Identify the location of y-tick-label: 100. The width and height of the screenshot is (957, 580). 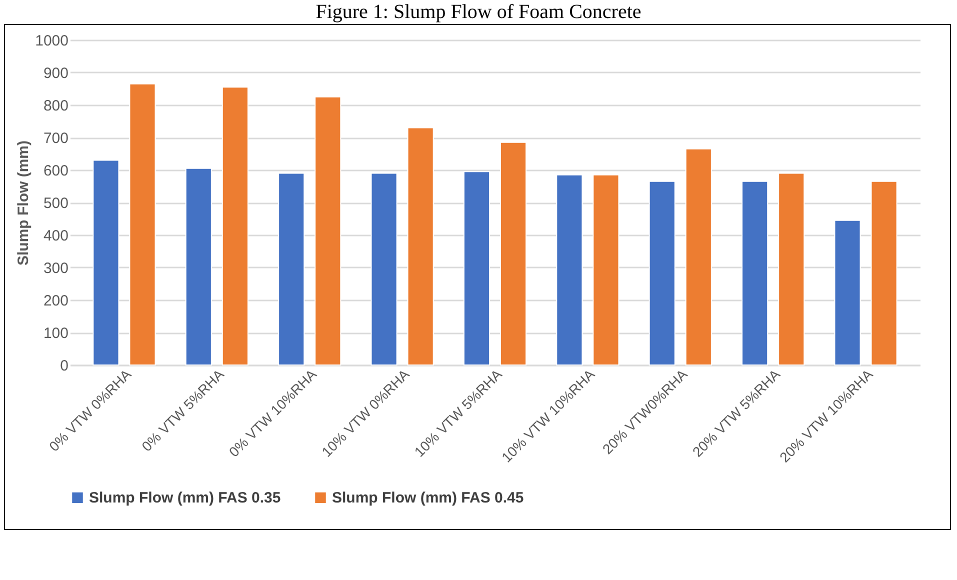
(55, 333).